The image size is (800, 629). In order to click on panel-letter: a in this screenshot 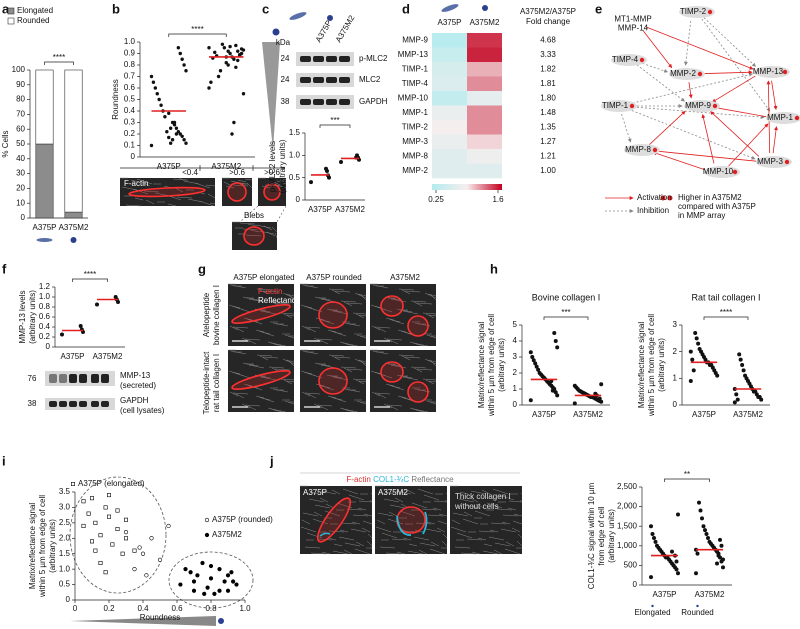, I will do `click(6, 8)`.